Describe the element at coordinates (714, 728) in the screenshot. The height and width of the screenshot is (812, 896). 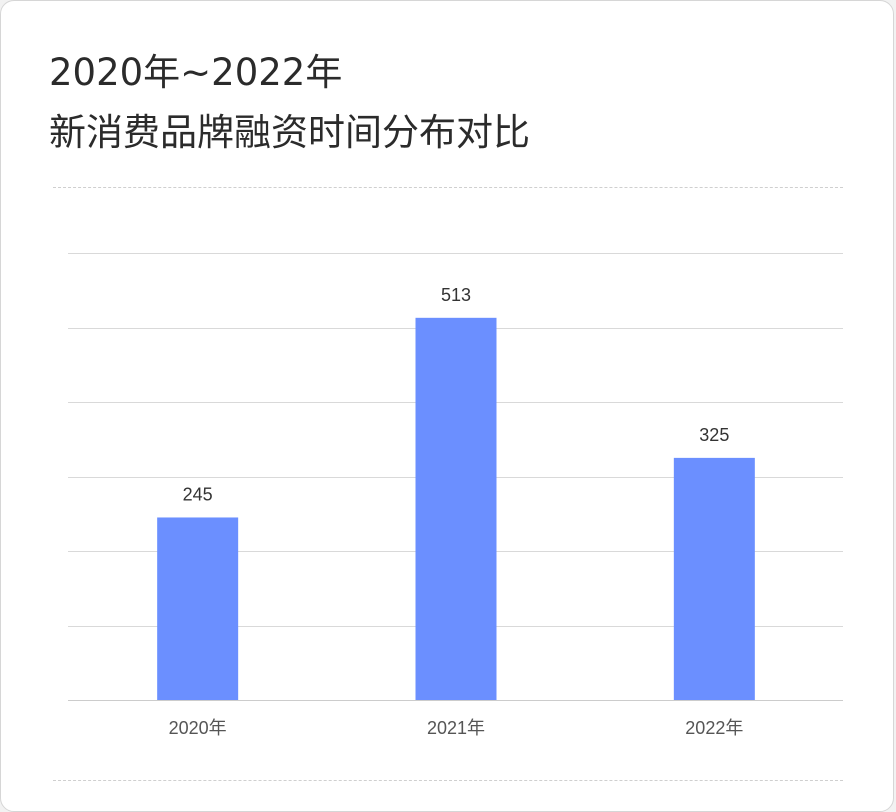
I see `x-tick-label-3: 2022年` at that location.